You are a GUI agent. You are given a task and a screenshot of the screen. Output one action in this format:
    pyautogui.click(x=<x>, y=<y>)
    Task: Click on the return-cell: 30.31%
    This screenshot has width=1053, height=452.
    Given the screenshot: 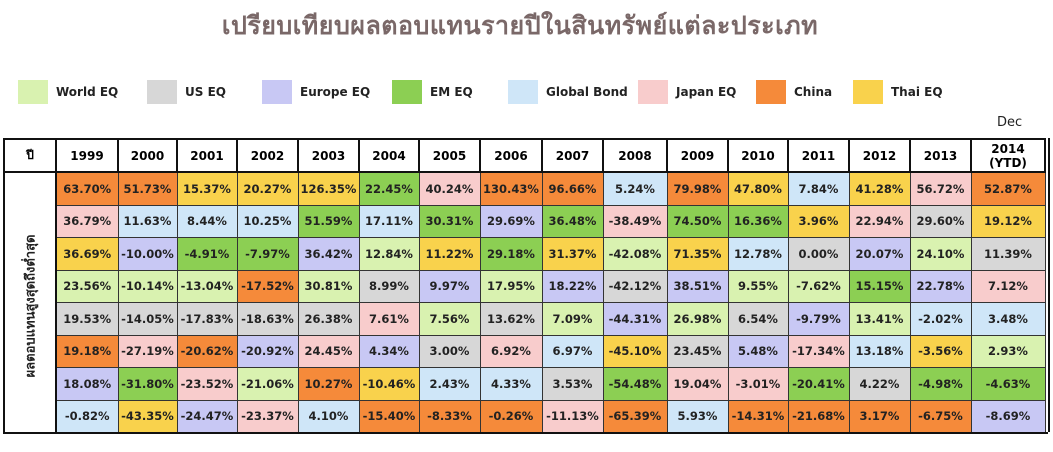 What is the action you would take?
    pyautogui.click(x=449, y=221)
    